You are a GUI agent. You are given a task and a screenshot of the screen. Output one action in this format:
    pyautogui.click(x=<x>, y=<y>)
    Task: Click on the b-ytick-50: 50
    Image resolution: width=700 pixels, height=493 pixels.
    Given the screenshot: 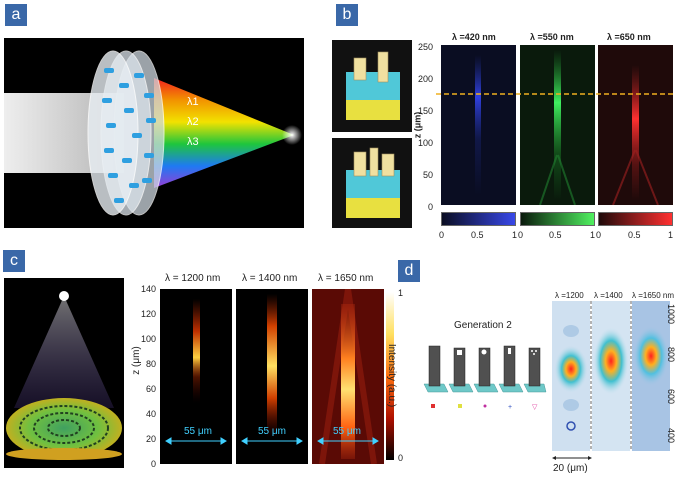 What is the action you would take?
    pyautogui.click(x=427, y=175)
    